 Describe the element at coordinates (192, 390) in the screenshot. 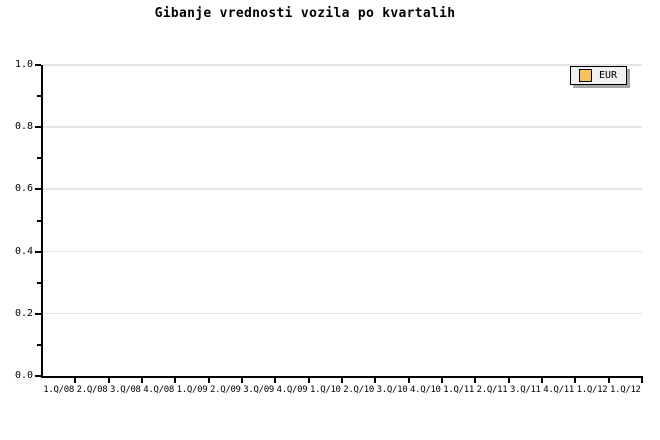

I see `x-axis-tick-label: 1.Q/09` at that location.